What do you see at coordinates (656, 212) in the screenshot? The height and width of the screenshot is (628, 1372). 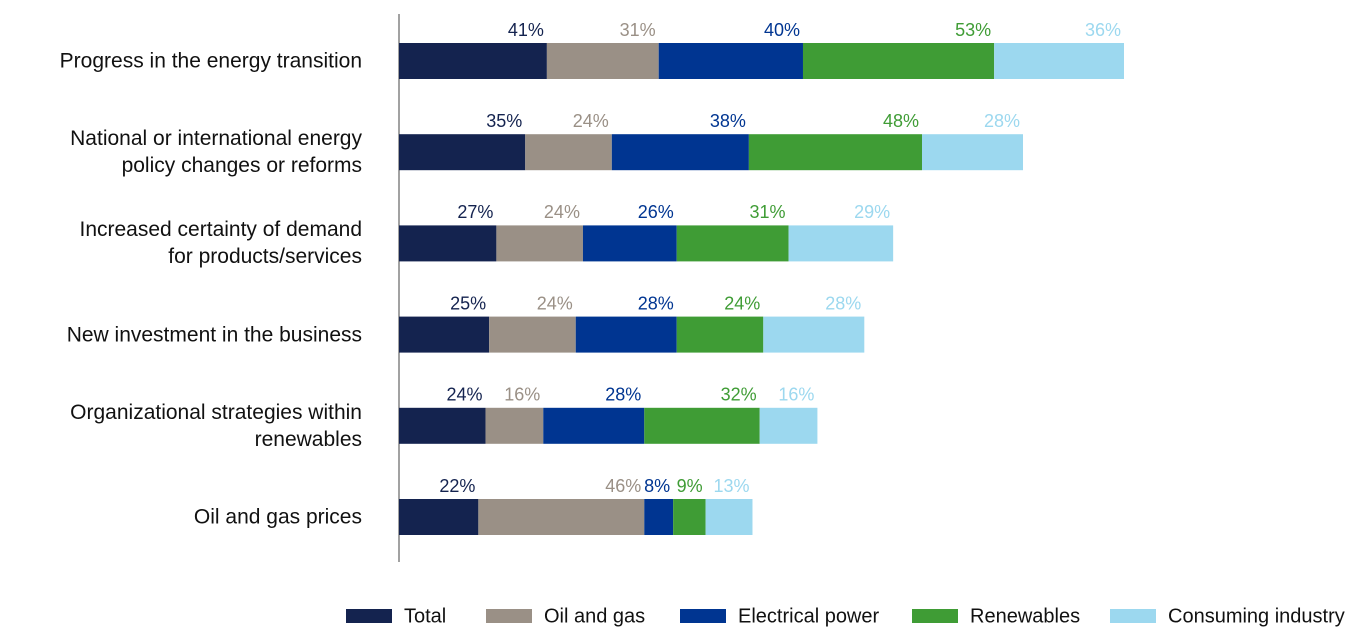 I see `value-label: 26%` at bounding box center [656, 212].